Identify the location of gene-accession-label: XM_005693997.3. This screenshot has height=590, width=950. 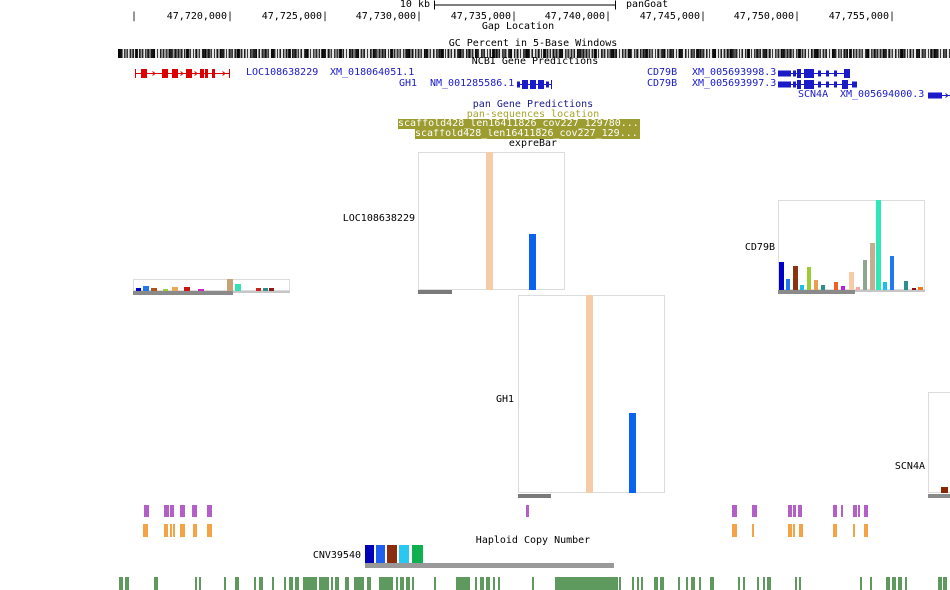
(734, 83).